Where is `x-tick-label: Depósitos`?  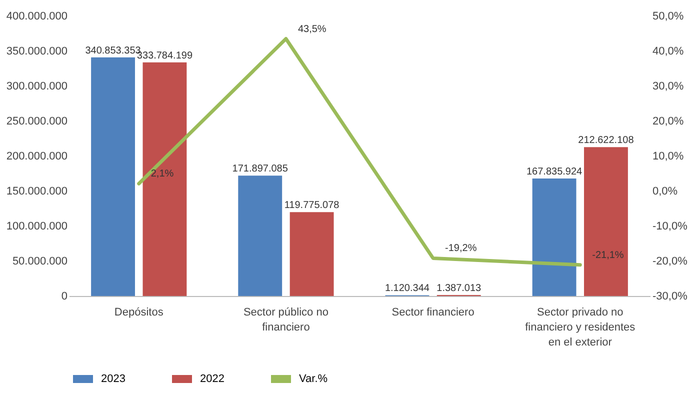
x-tick-label: Depósitos is located at coordinates (139, 312).